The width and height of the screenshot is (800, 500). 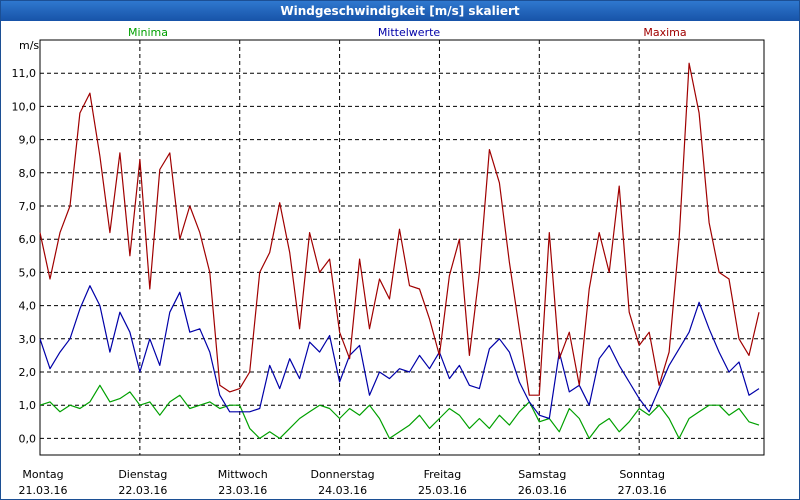 What do you see at coordinates (542, 490) in the screenshot?
I see `x-day-date: 26.03.16` at bounding box center [542, 490].